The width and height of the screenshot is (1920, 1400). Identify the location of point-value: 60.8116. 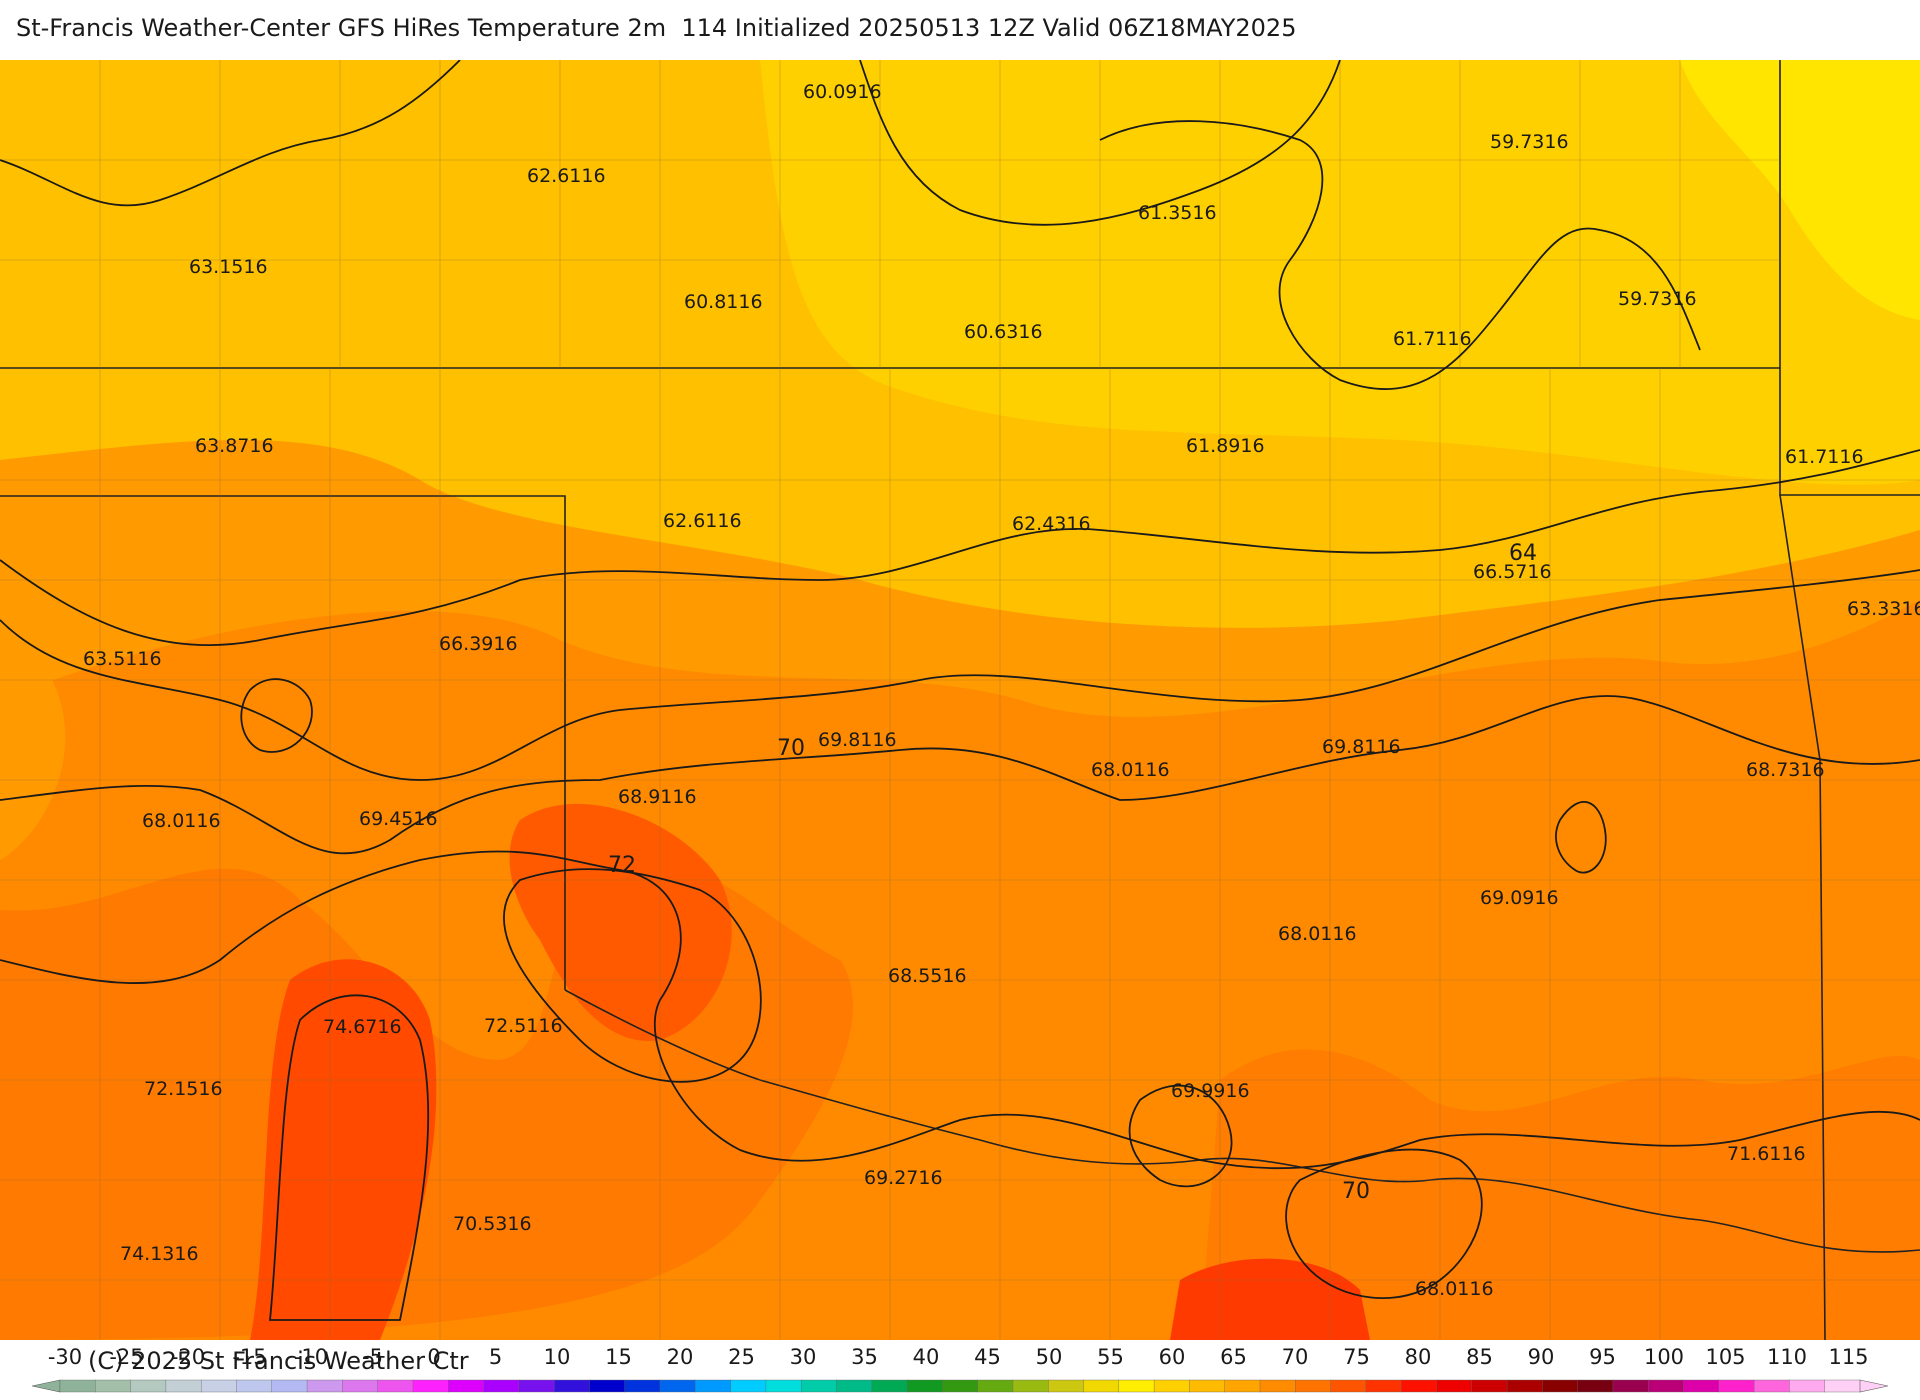
(723, 302).